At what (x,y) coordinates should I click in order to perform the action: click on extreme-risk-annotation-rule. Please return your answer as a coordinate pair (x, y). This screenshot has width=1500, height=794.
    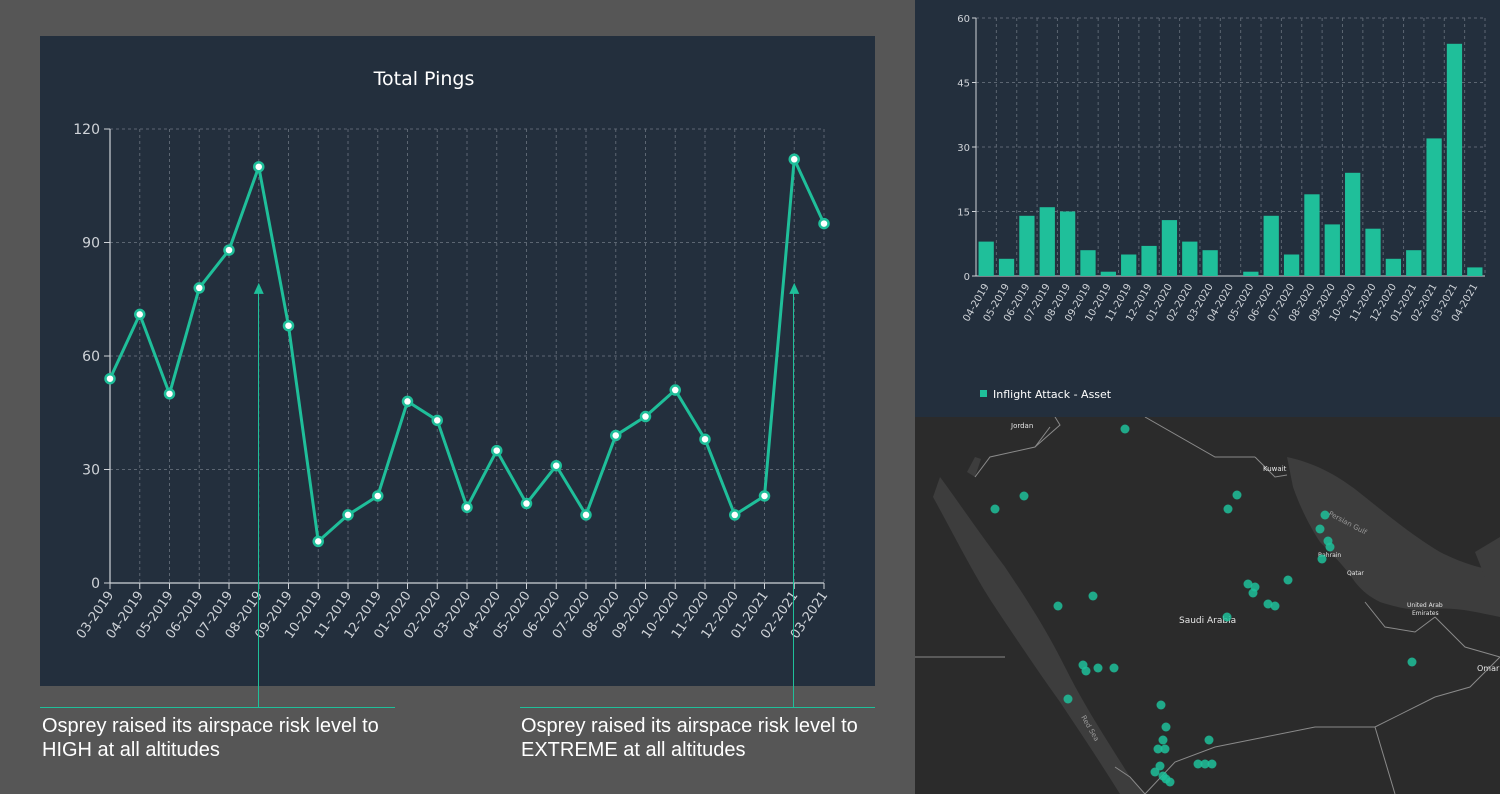
    Looking at the image, I should click on (697, 707).